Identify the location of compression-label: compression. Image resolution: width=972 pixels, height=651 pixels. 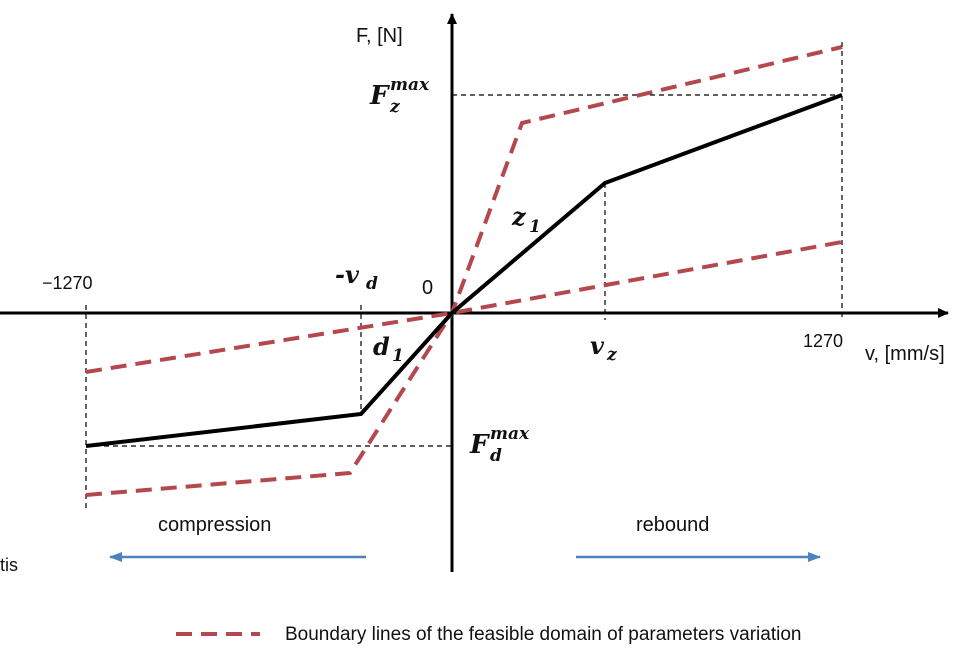
(214, 525).